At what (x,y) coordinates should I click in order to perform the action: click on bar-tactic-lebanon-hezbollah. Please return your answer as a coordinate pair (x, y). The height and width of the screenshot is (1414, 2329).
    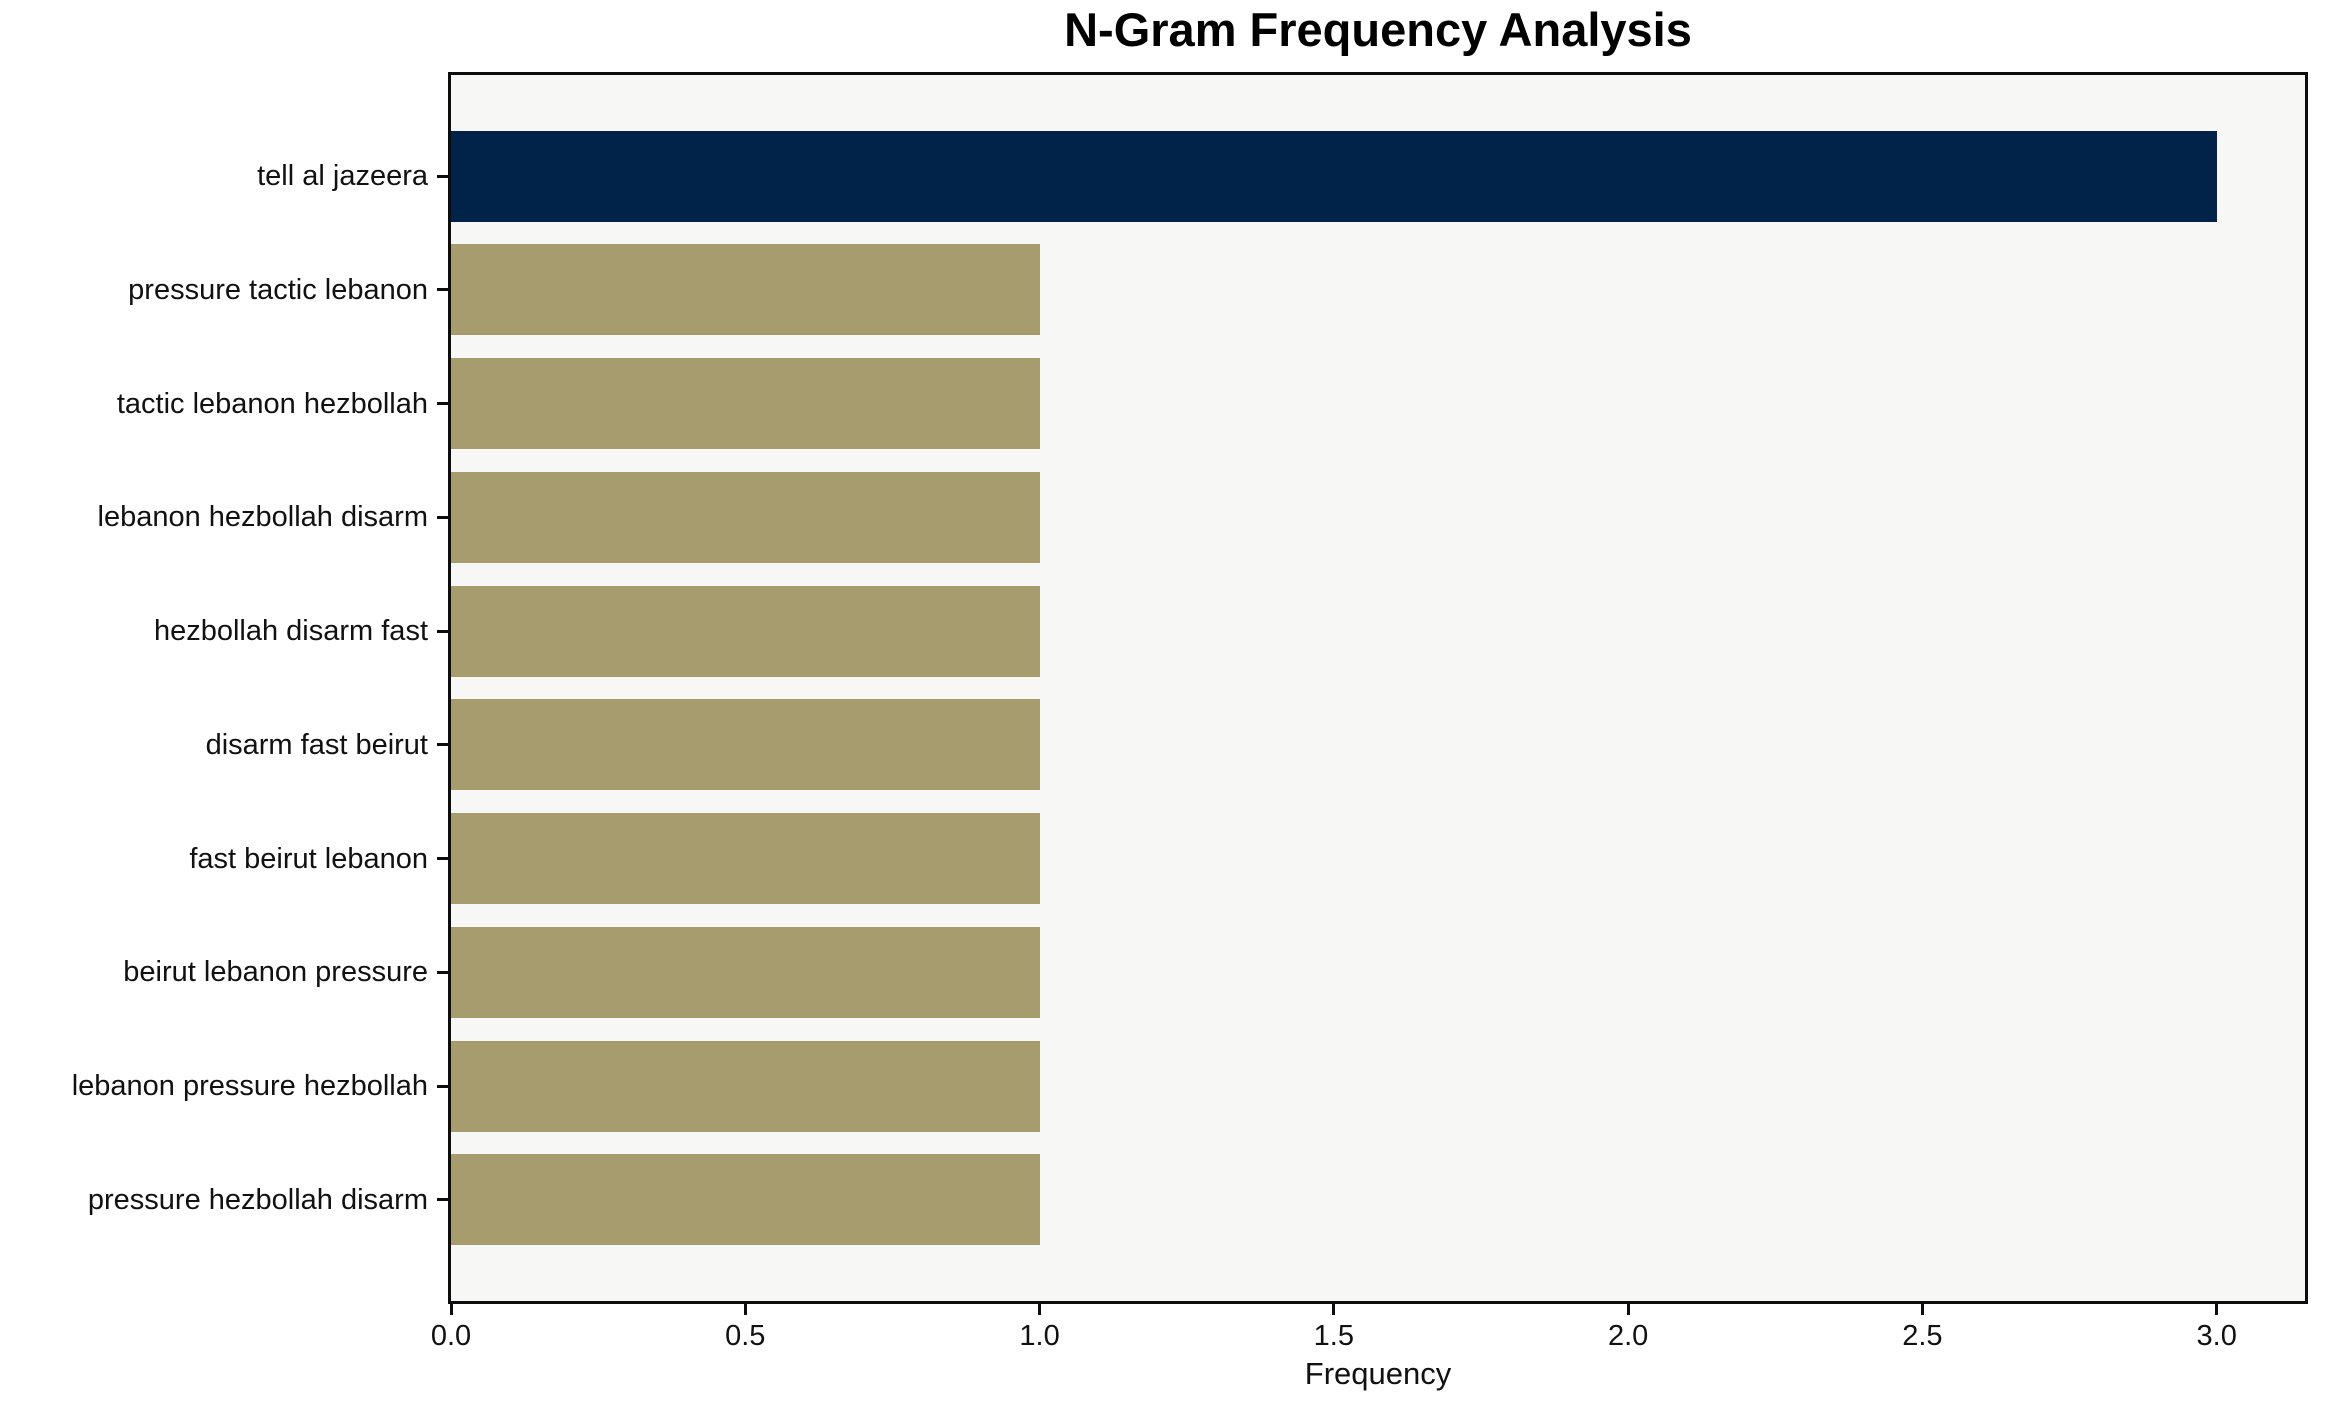
    Looking at the image, I should click on (745, 404).